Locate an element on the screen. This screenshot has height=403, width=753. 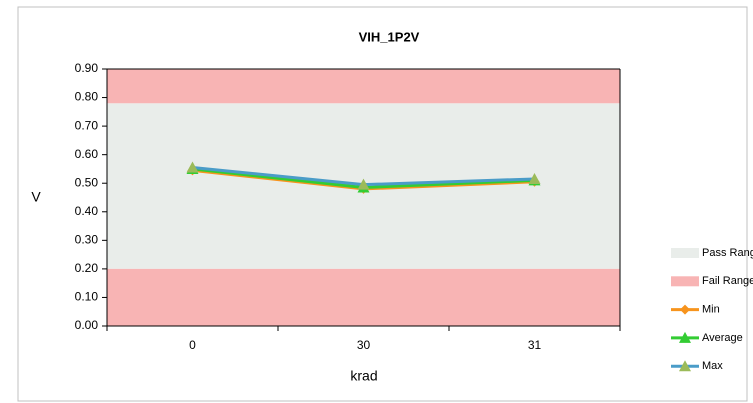
legend-label: Pass Range is located at coordinates (727, 253).